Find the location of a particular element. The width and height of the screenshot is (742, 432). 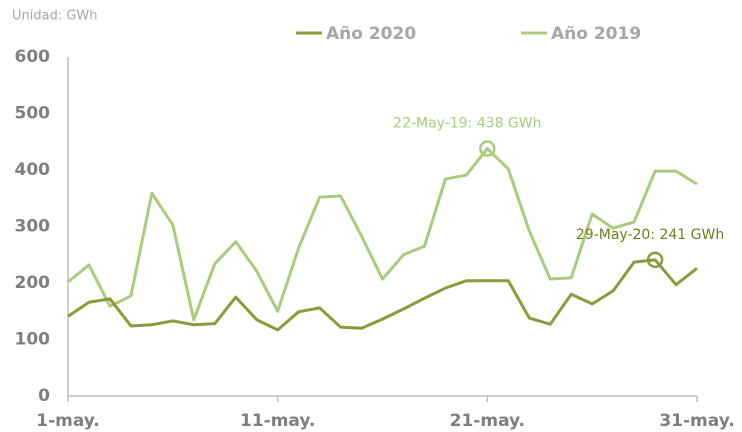

x-tick-label: 31-may. is located at coordinates (696, 421).